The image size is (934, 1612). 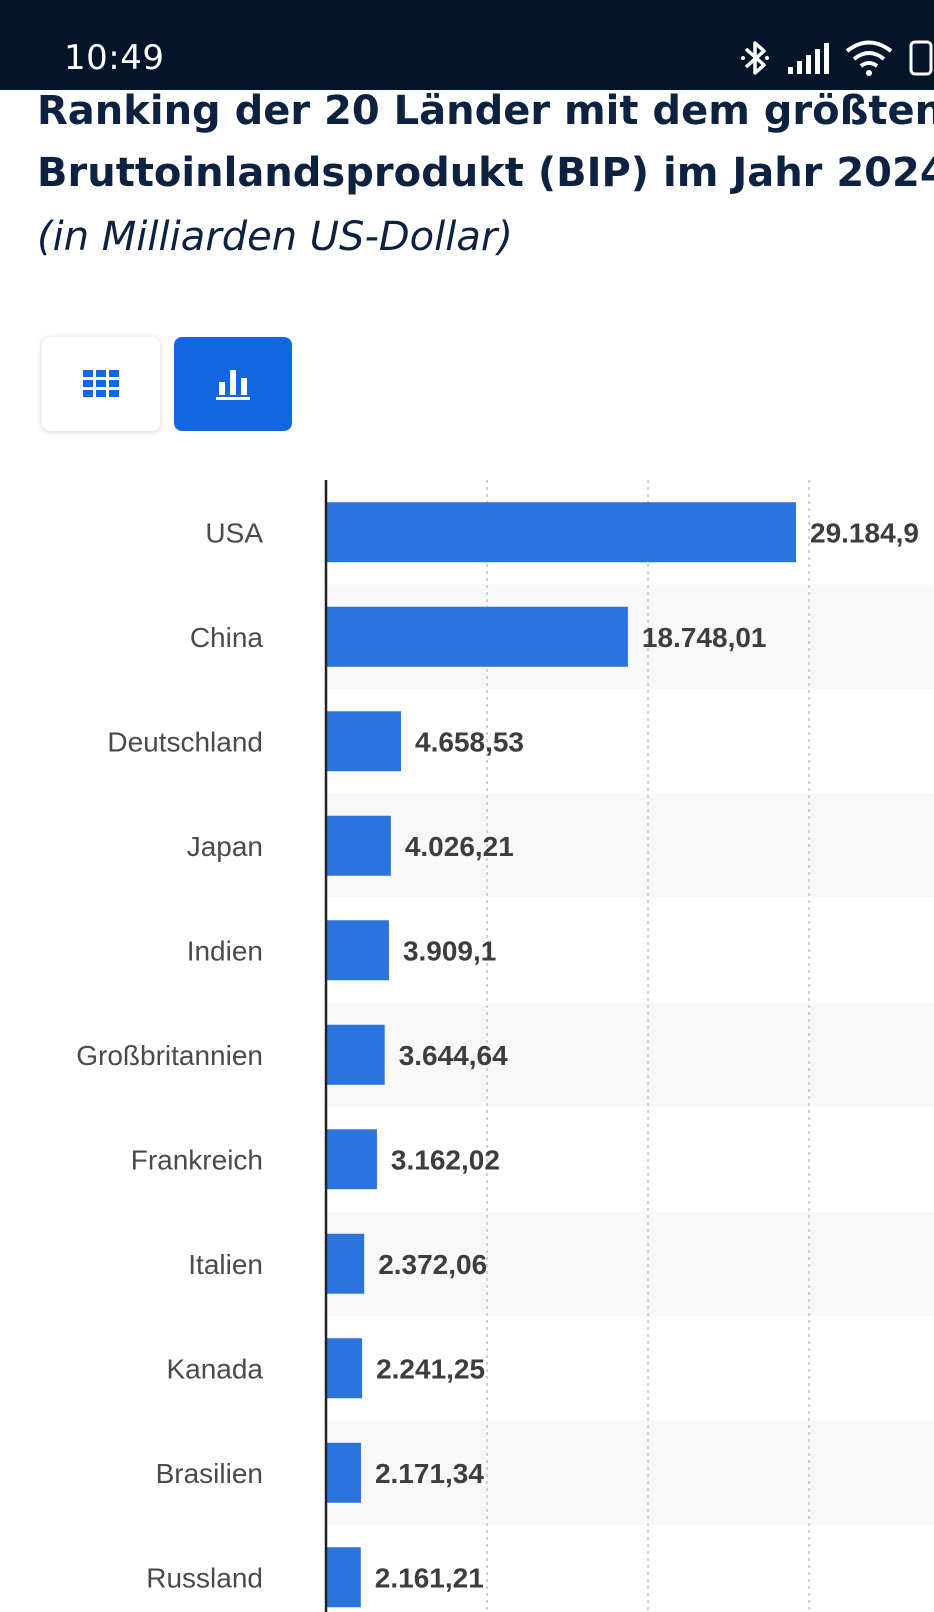 I want to click on value-label: 2.241,25, so click(x=430, y=1368).